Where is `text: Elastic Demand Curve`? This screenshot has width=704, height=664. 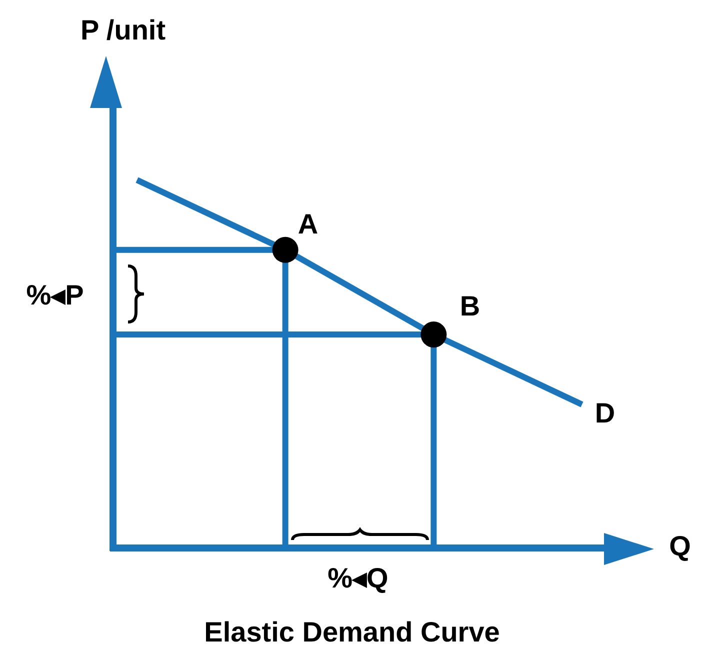
text: Elastic Demand Curve is located at coordinates (352, 632).